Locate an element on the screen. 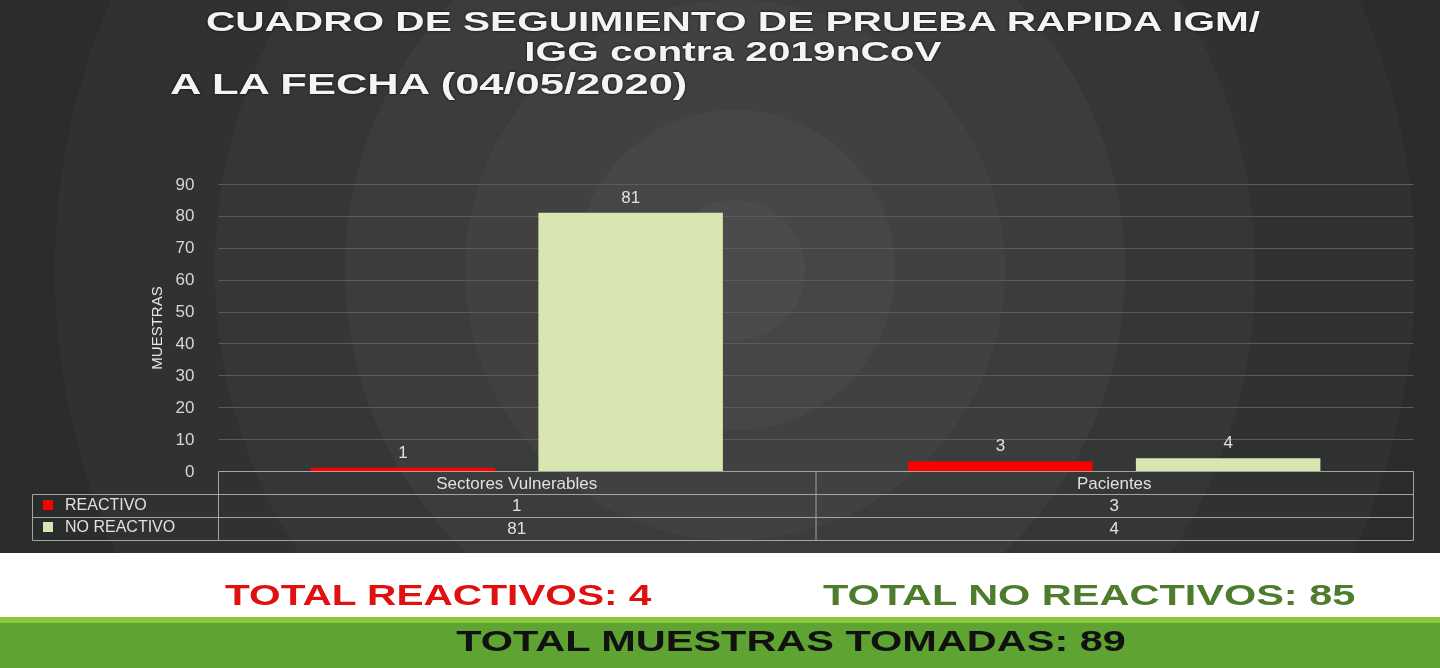 The width and height of the screenshot is (1440, 668). legend-label: REACTIVO is located at coordinates (106, 504).